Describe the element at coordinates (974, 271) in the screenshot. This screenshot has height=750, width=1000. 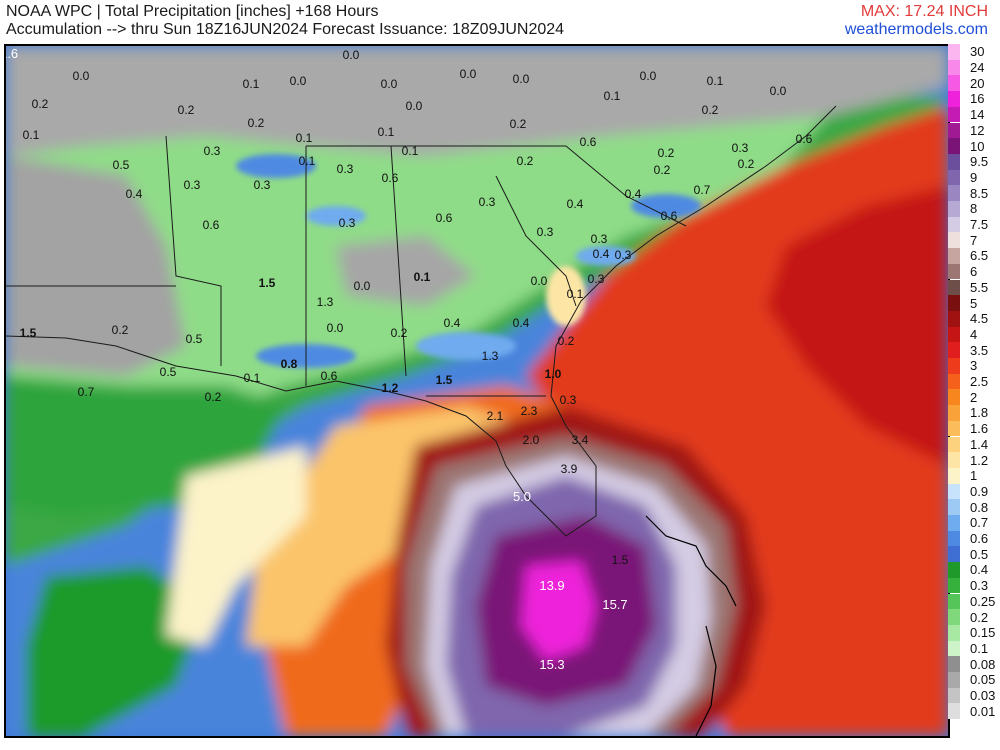
I see `legend-entry: 6` at that location.